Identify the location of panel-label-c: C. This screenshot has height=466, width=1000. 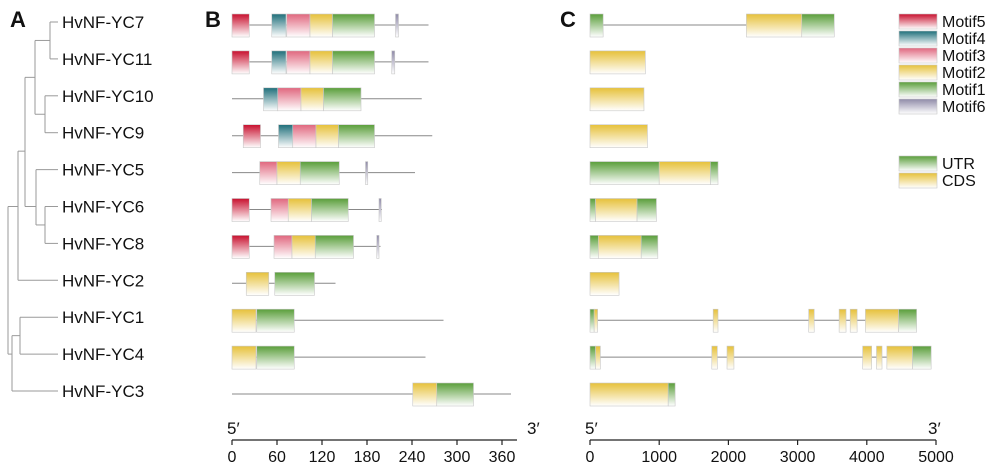
(568, 19).